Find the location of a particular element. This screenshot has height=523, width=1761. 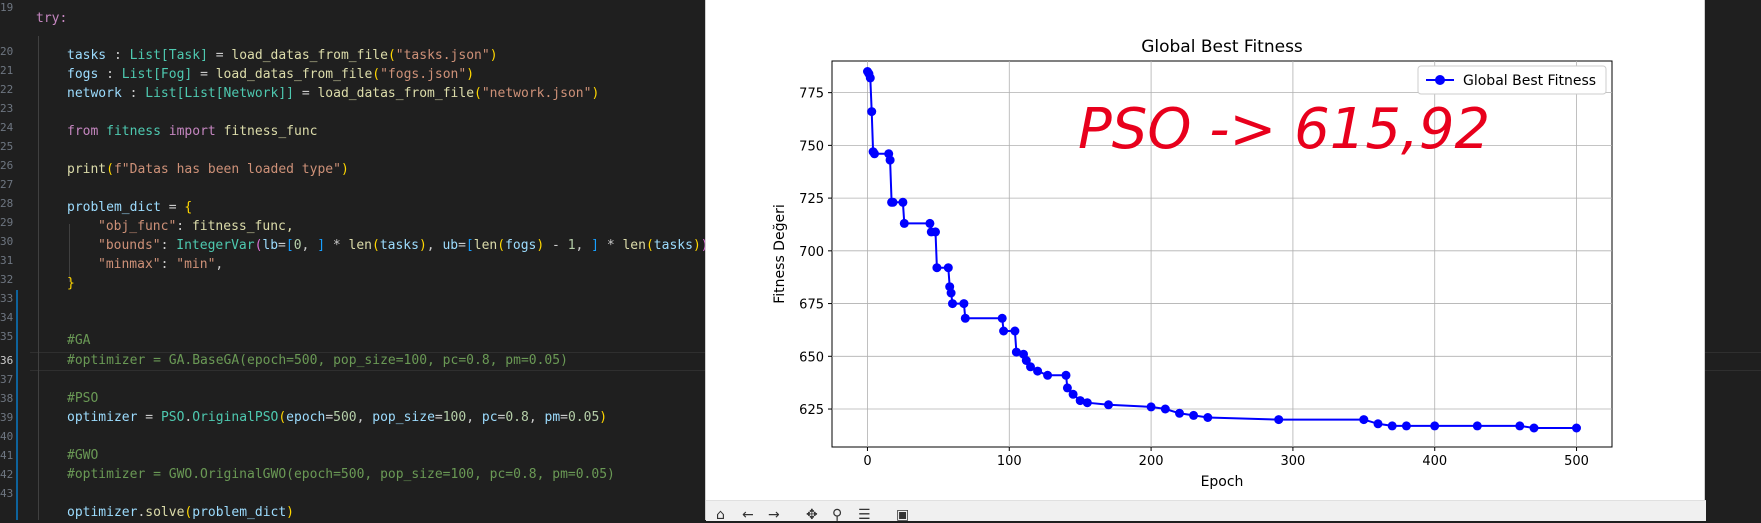

function-call: load_datas_from_file is located at coordinates (396, 93).